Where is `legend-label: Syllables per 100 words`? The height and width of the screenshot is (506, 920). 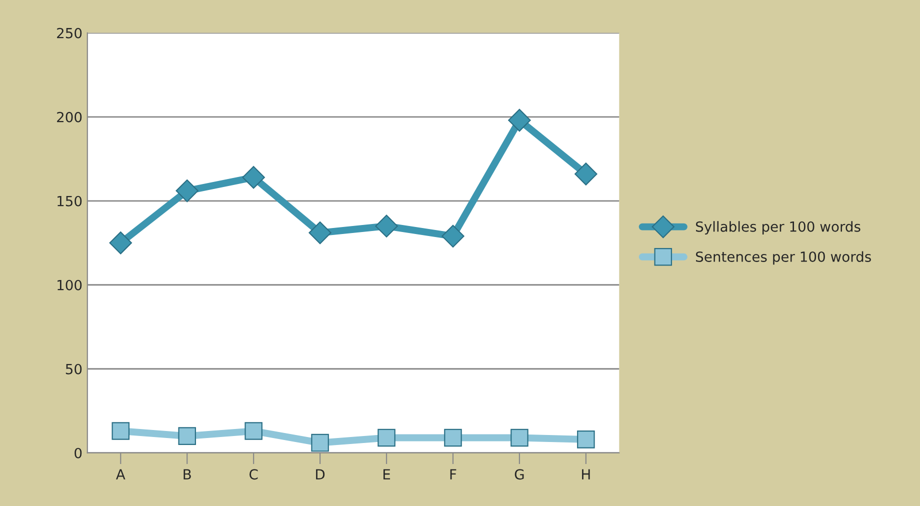
legend-label: Syllables per 100 words is located at coordinates (778, 228).